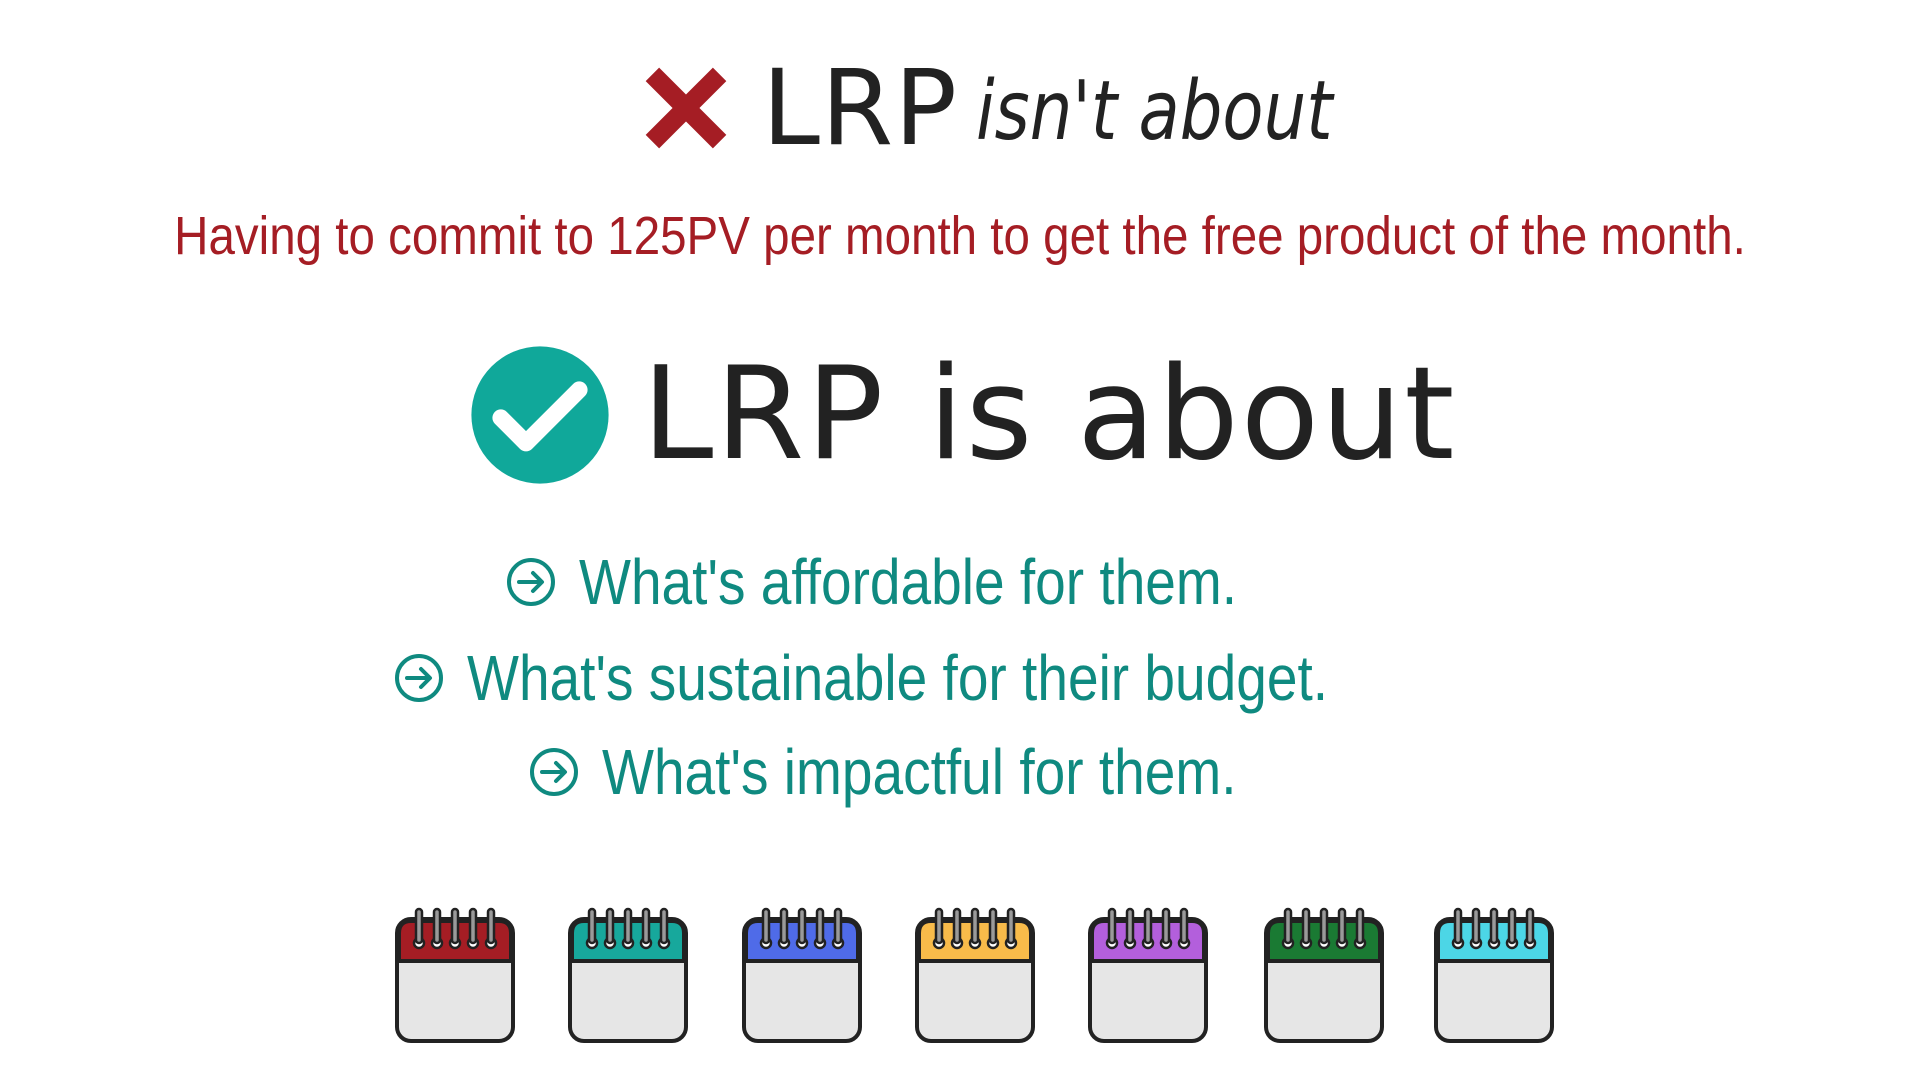  Describe the element at coordinates (1154, 111) in the screenshot. I see `heading-negative-text: isn't about` at that location.